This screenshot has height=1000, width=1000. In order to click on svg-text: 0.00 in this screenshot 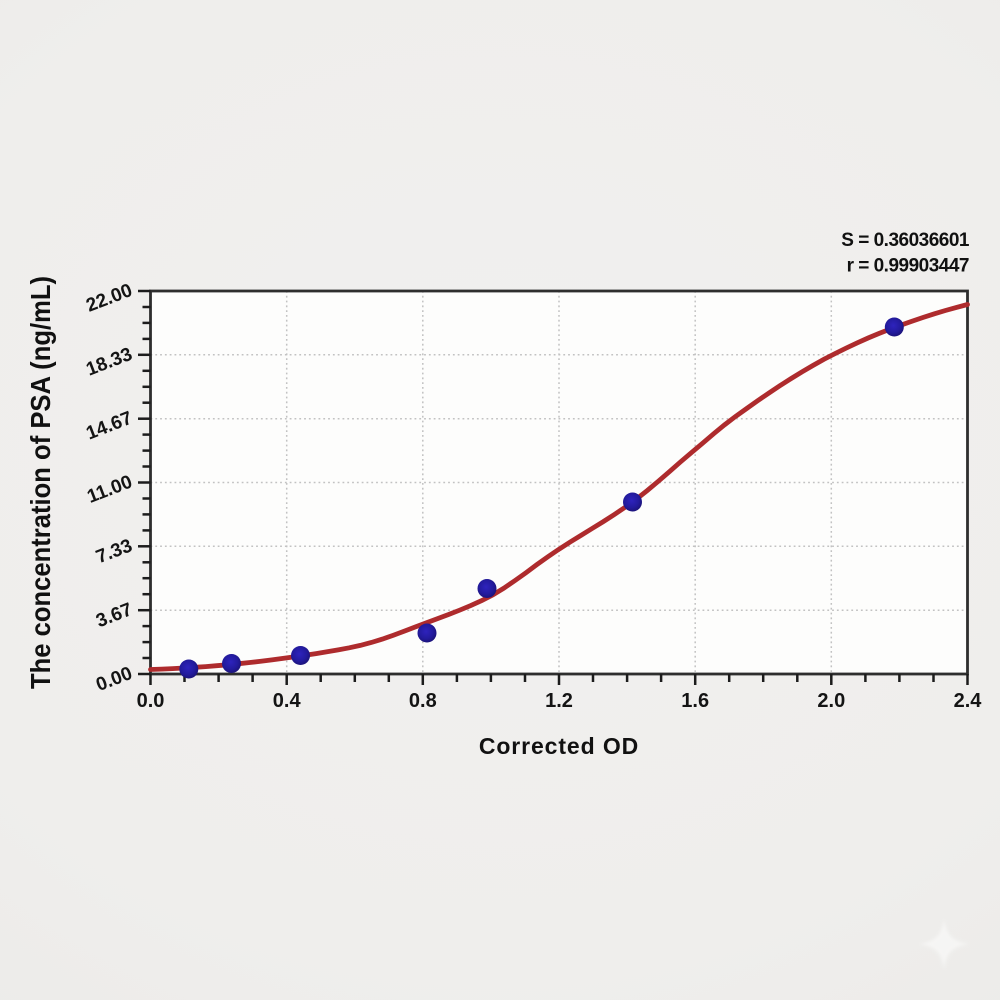, I will do `click(114, 679)`.